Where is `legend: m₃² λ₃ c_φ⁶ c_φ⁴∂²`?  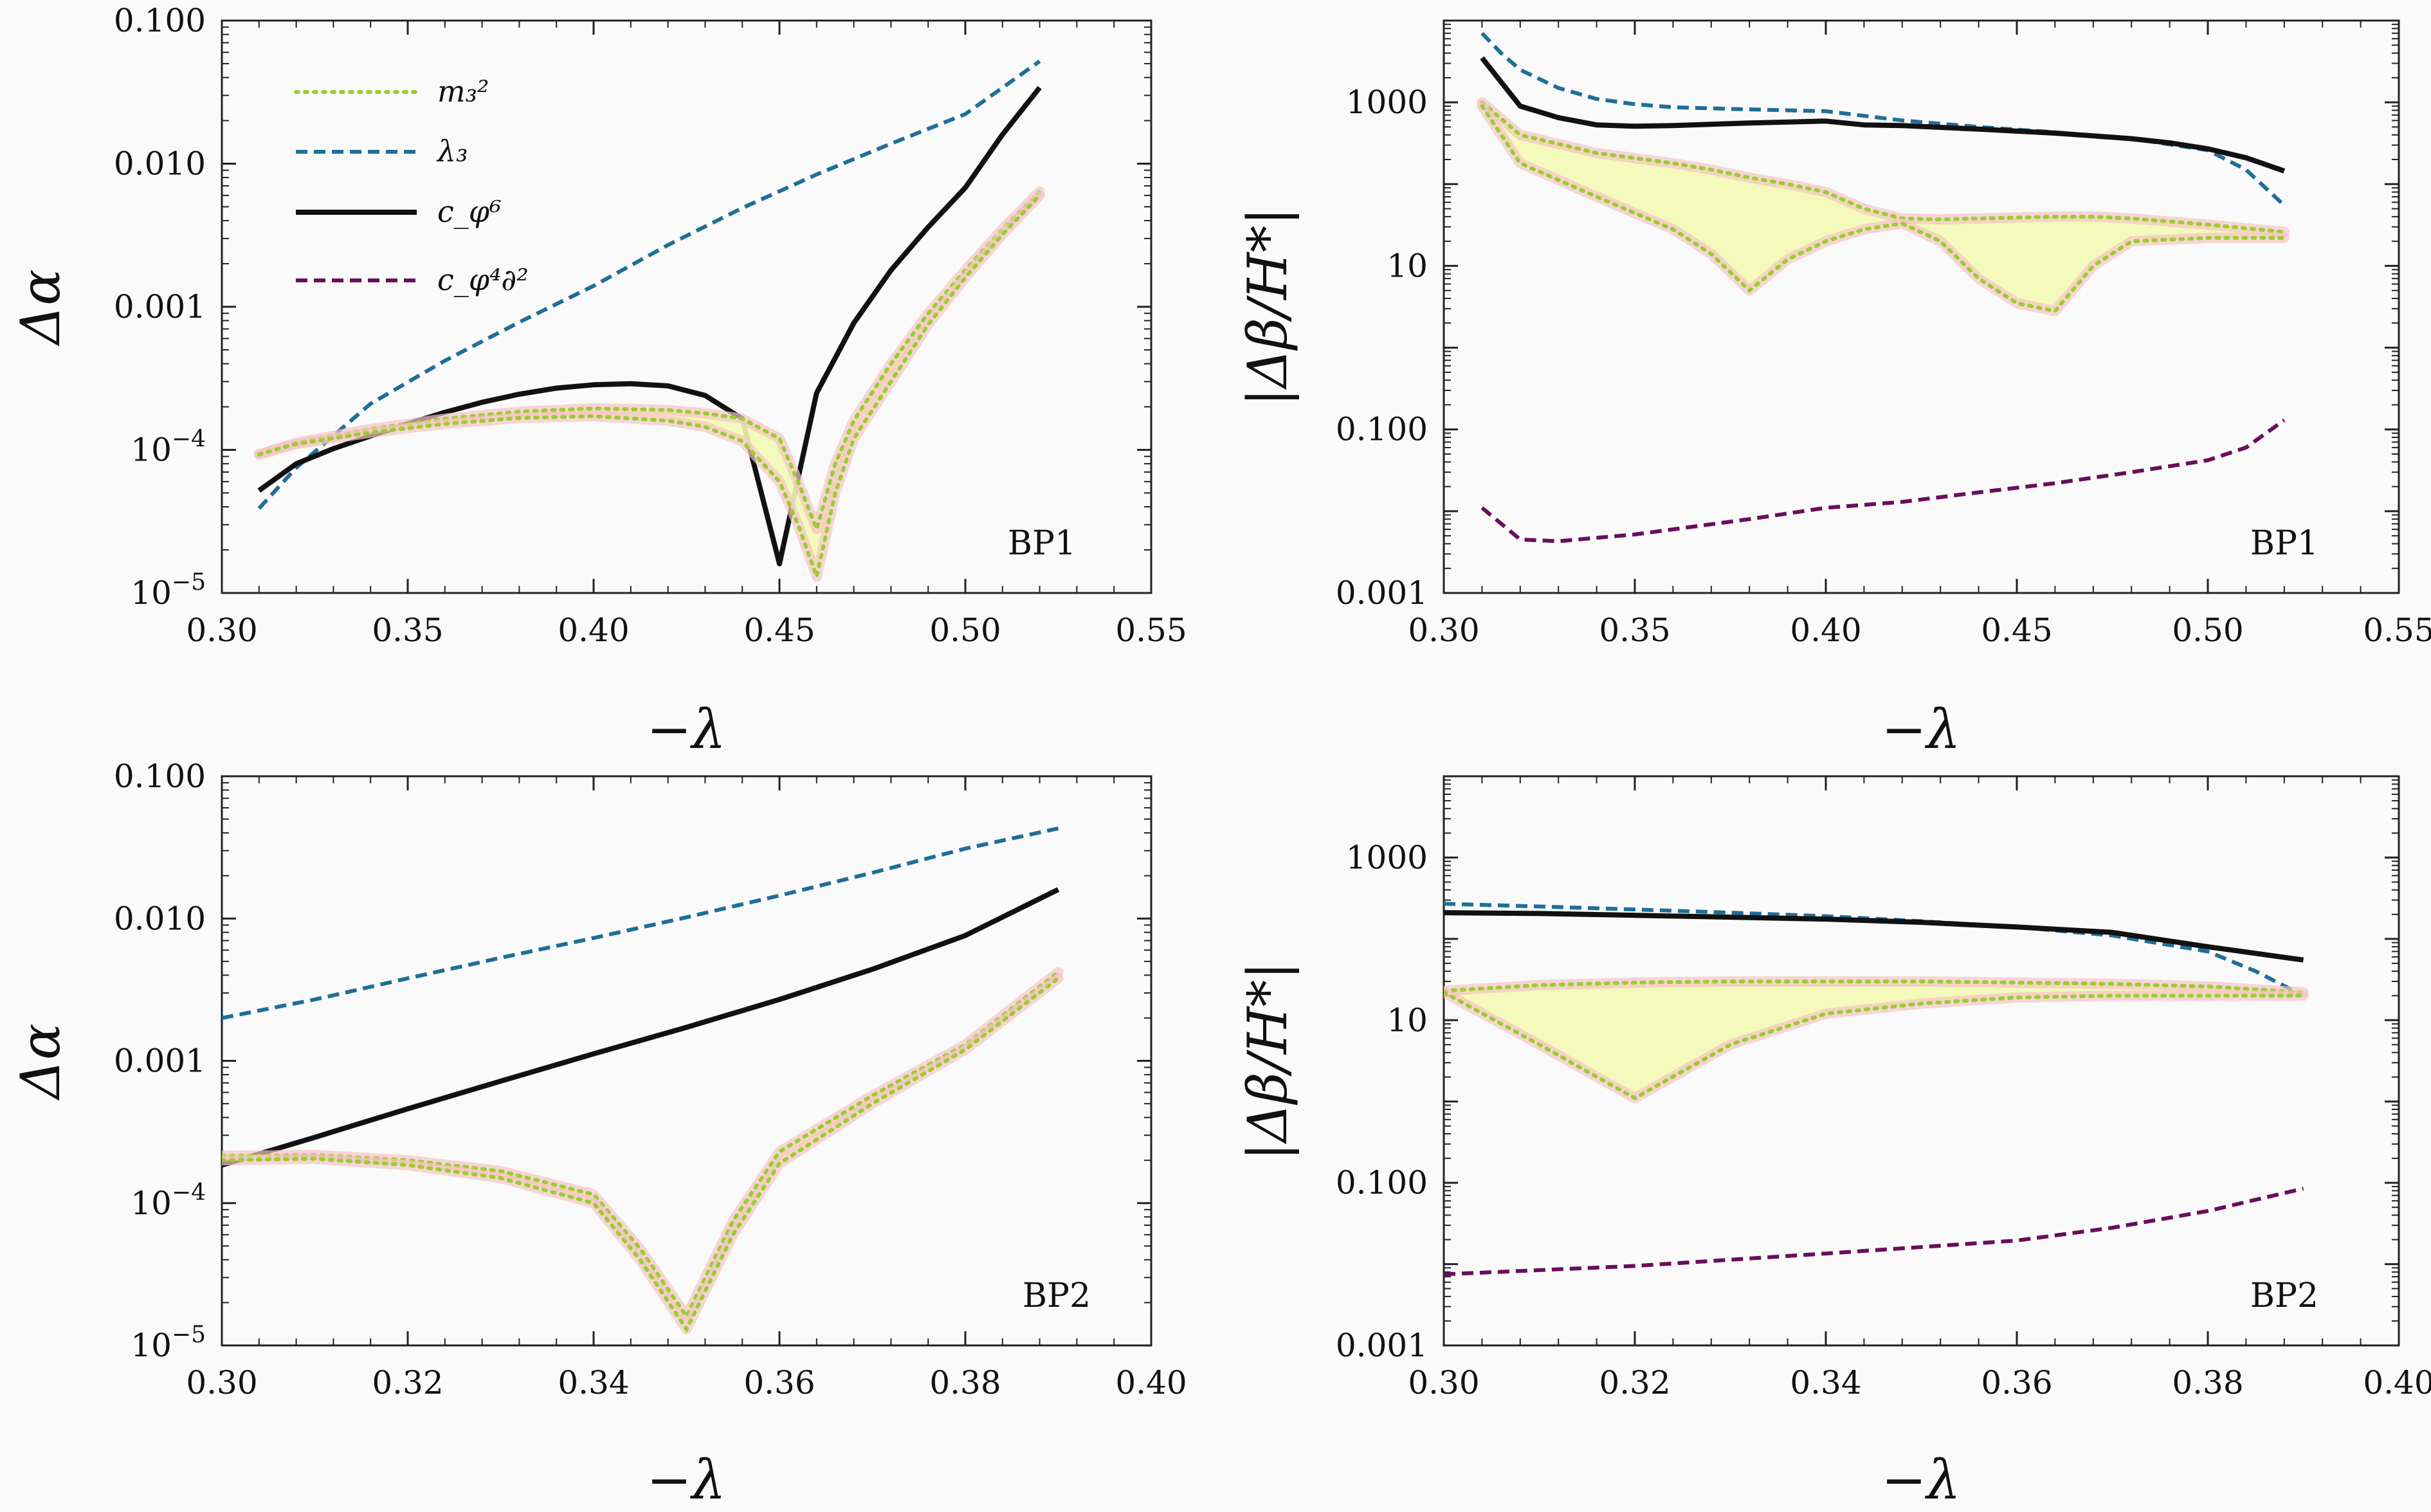 legend: m₃² λ₃ c_φ⁶ c_φ⁴∂² is located at coordinates (411, 185).